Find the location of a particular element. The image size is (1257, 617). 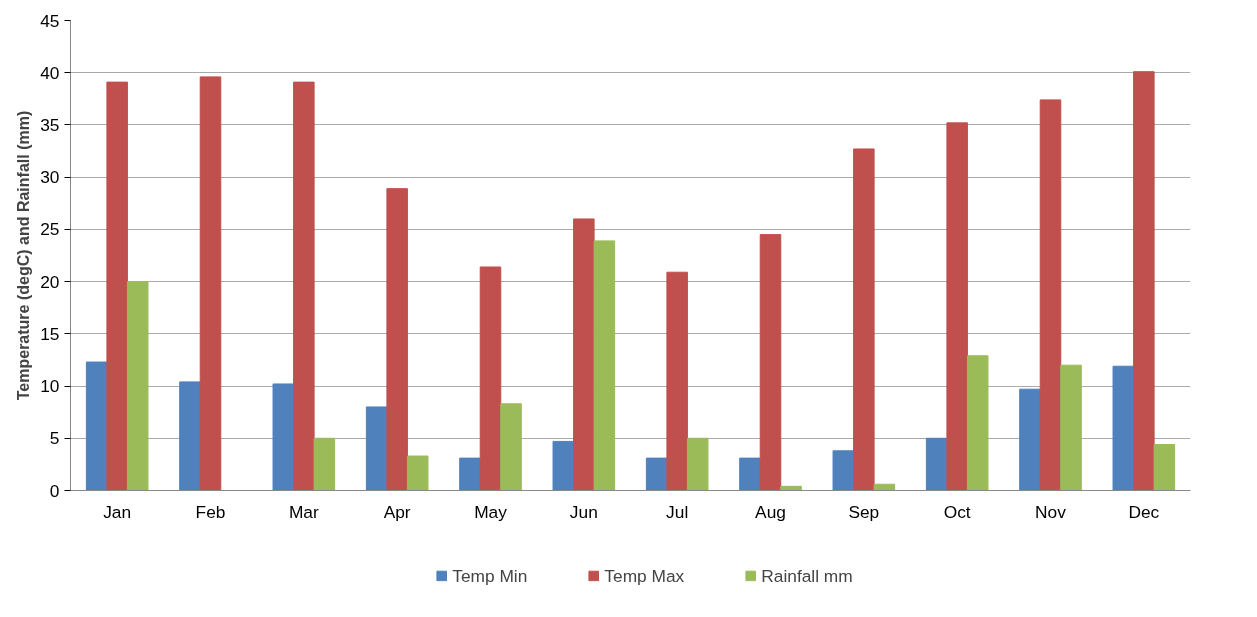

legend-label: Temp Min is located at coordinates (490, 576).